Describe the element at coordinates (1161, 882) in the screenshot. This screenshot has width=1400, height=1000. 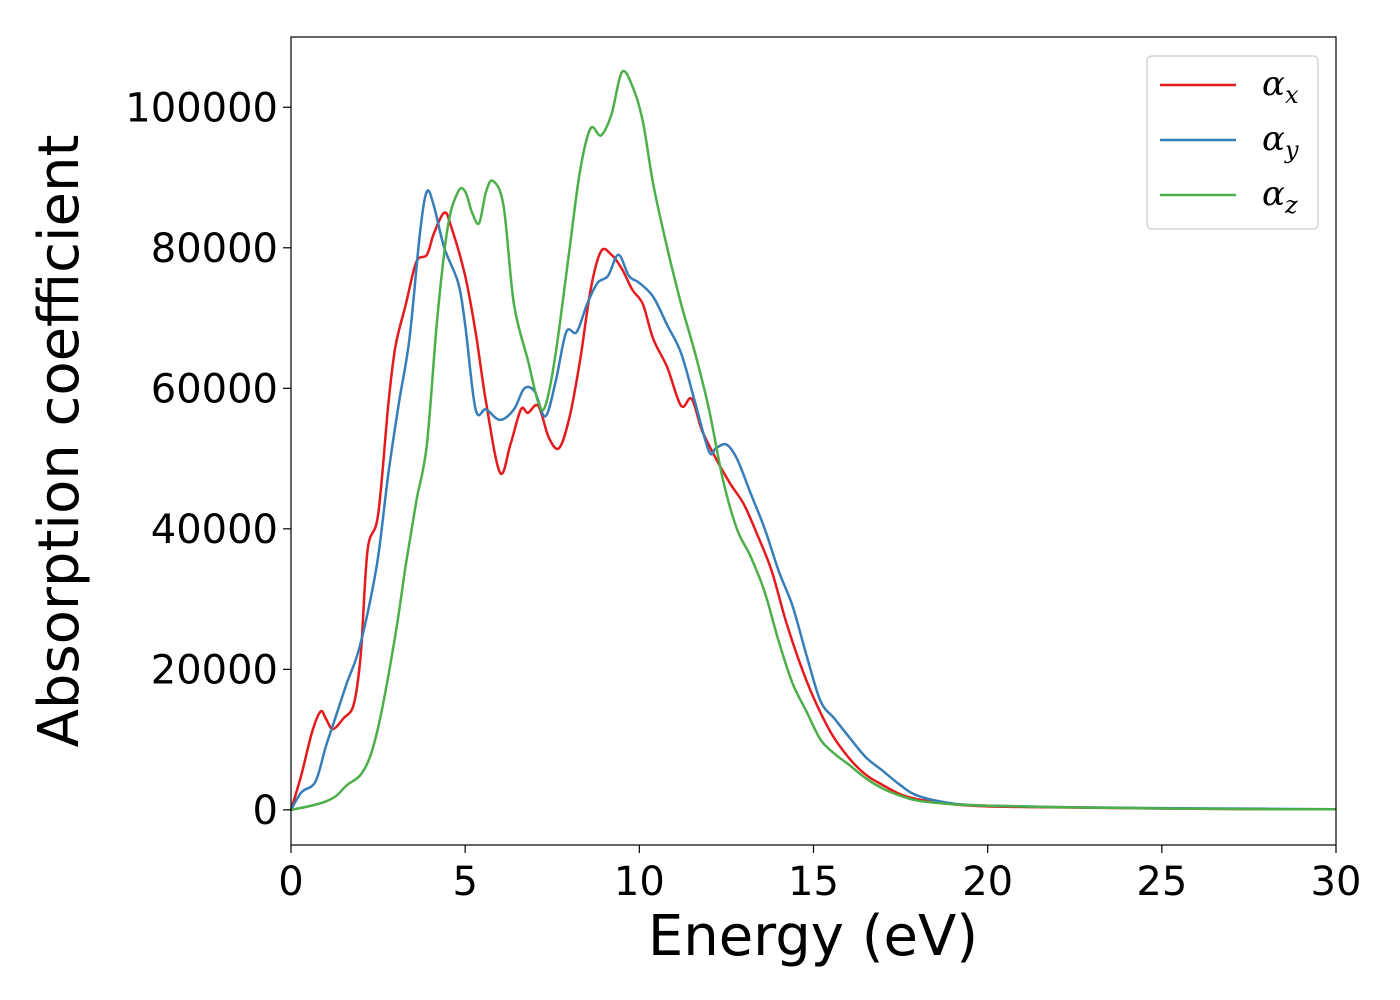
I see `x-tick-label: 25` at that location.